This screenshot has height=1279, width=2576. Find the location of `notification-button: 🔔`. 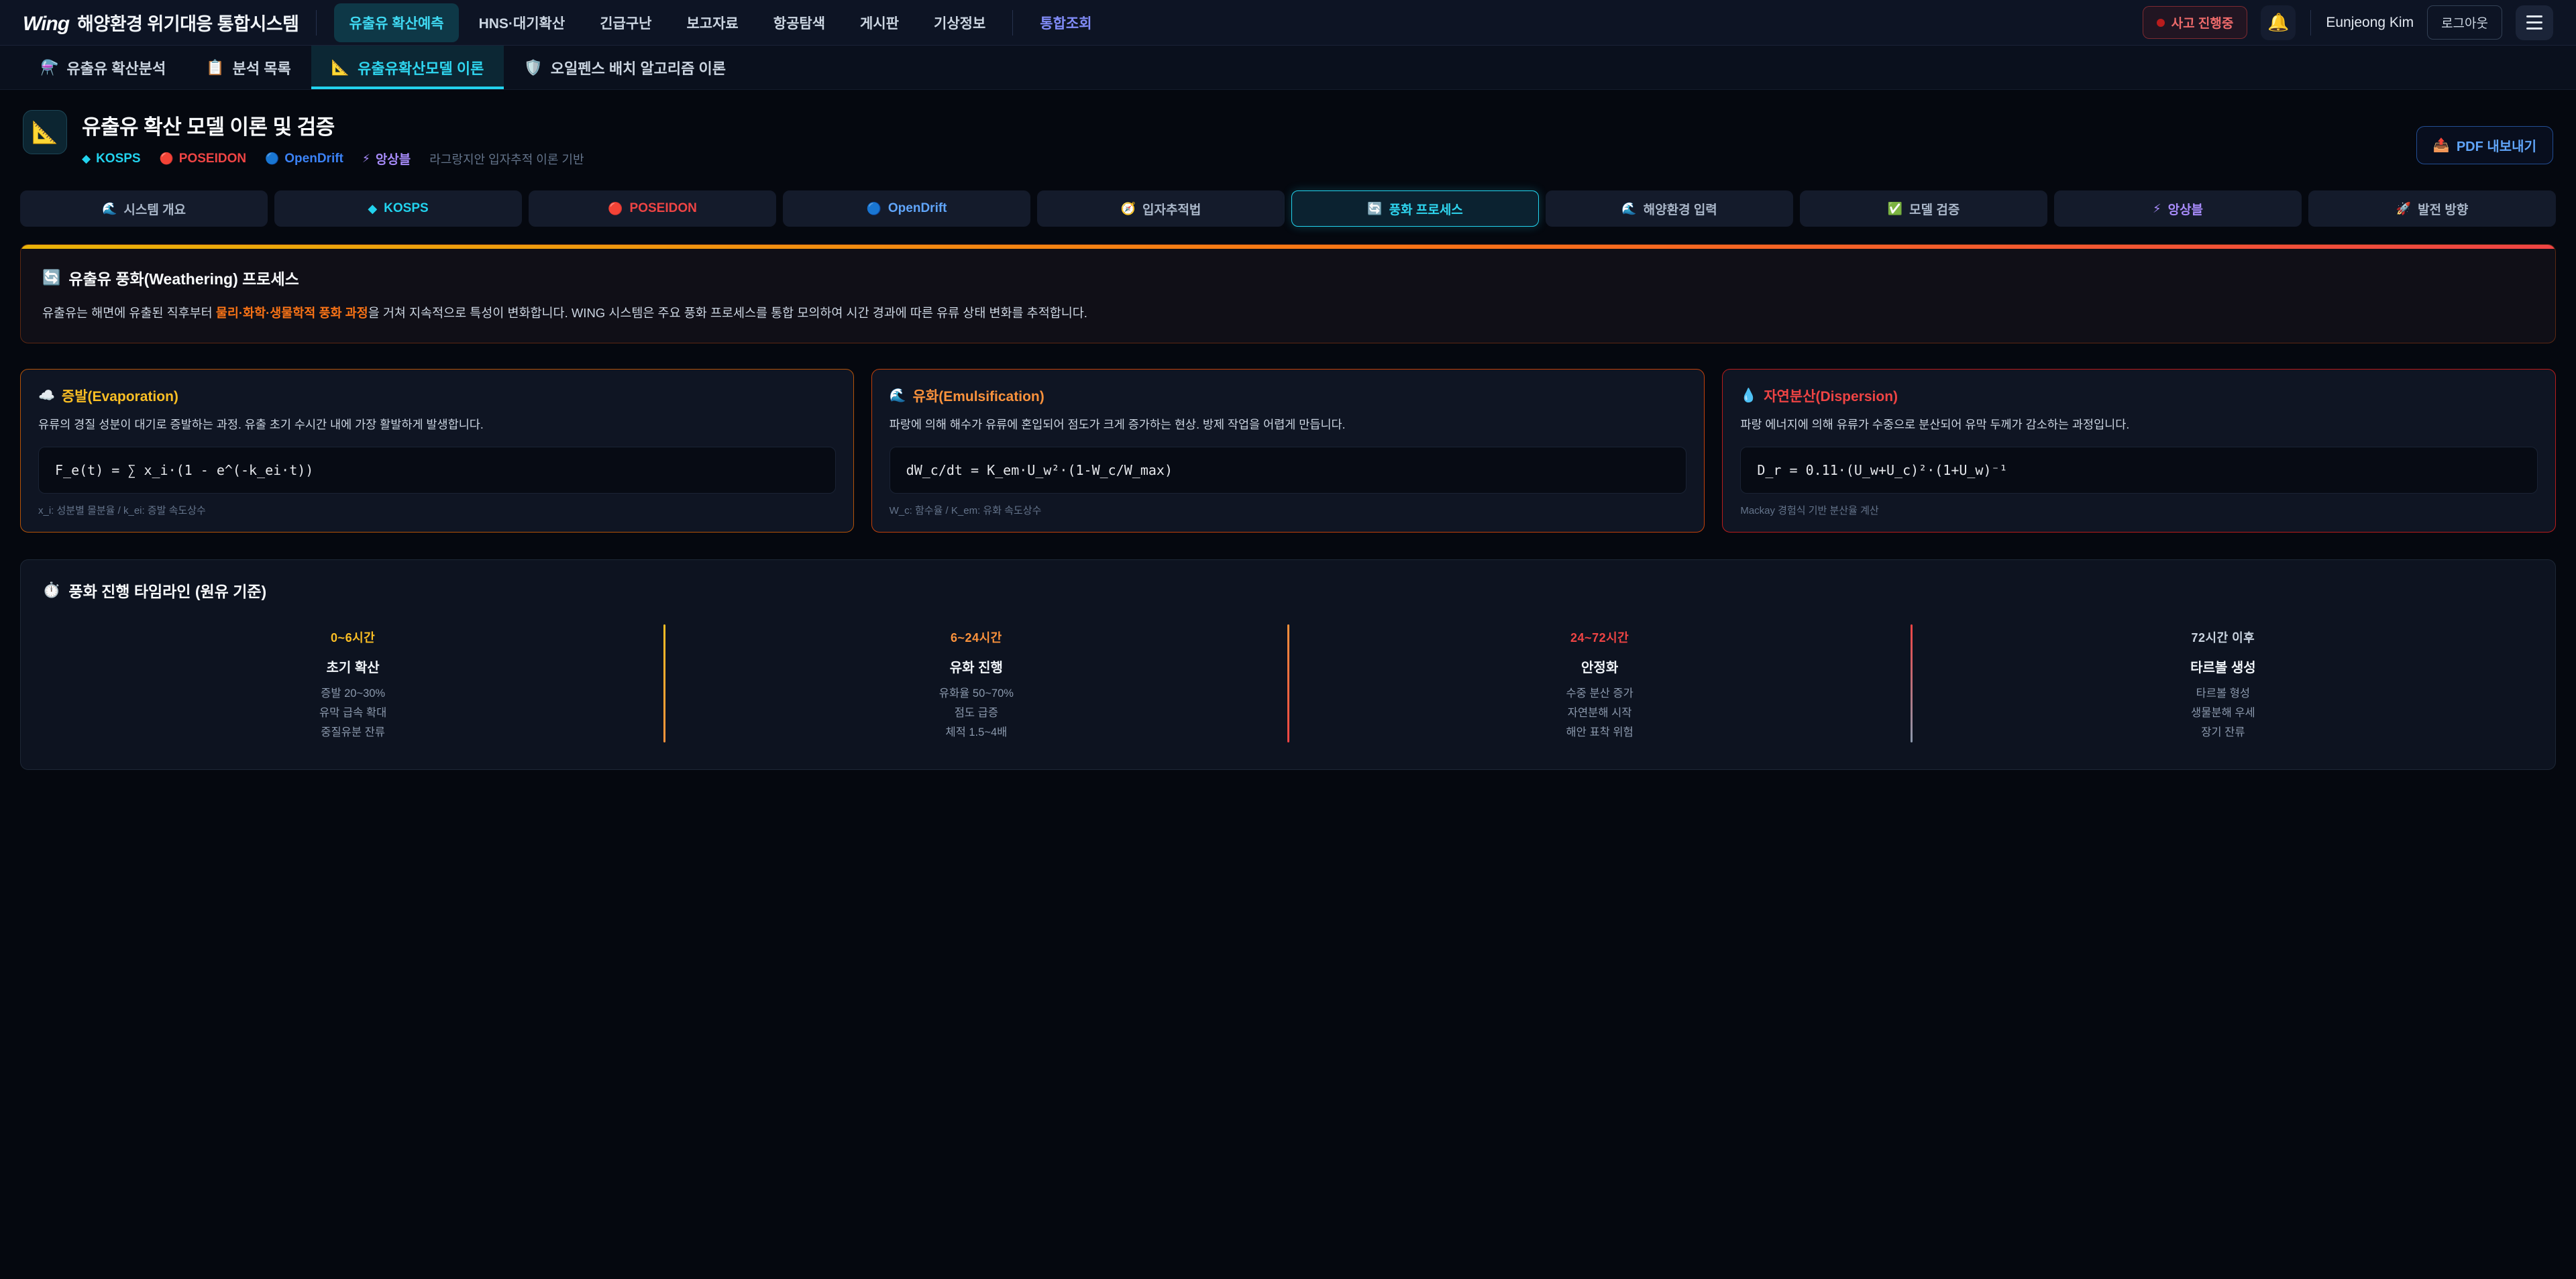

notification-button: 🔔 is located at coordinates (2278, 22).